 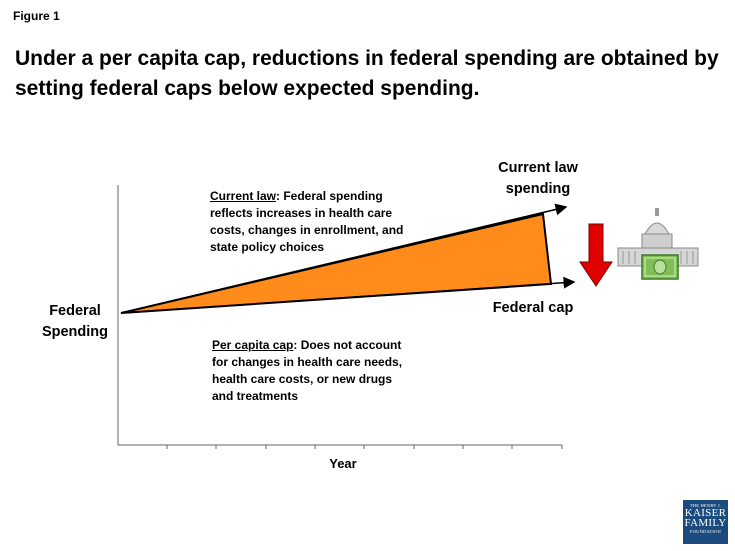 What do you see at coordinates (705, 513) in the screenshot?
I see `logo-line2: KAISER` at bounding box center [705, 513].